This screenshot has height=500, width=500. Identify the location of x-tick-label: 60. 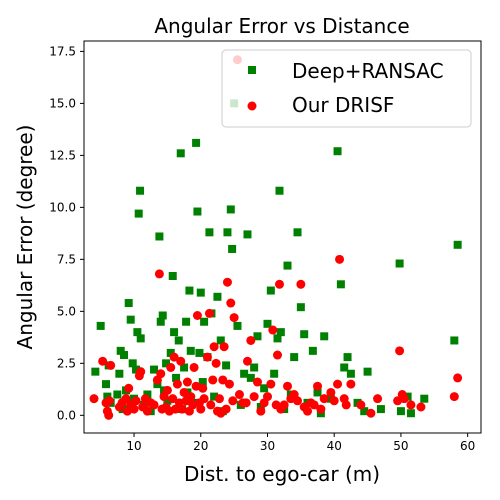
(467, 446).